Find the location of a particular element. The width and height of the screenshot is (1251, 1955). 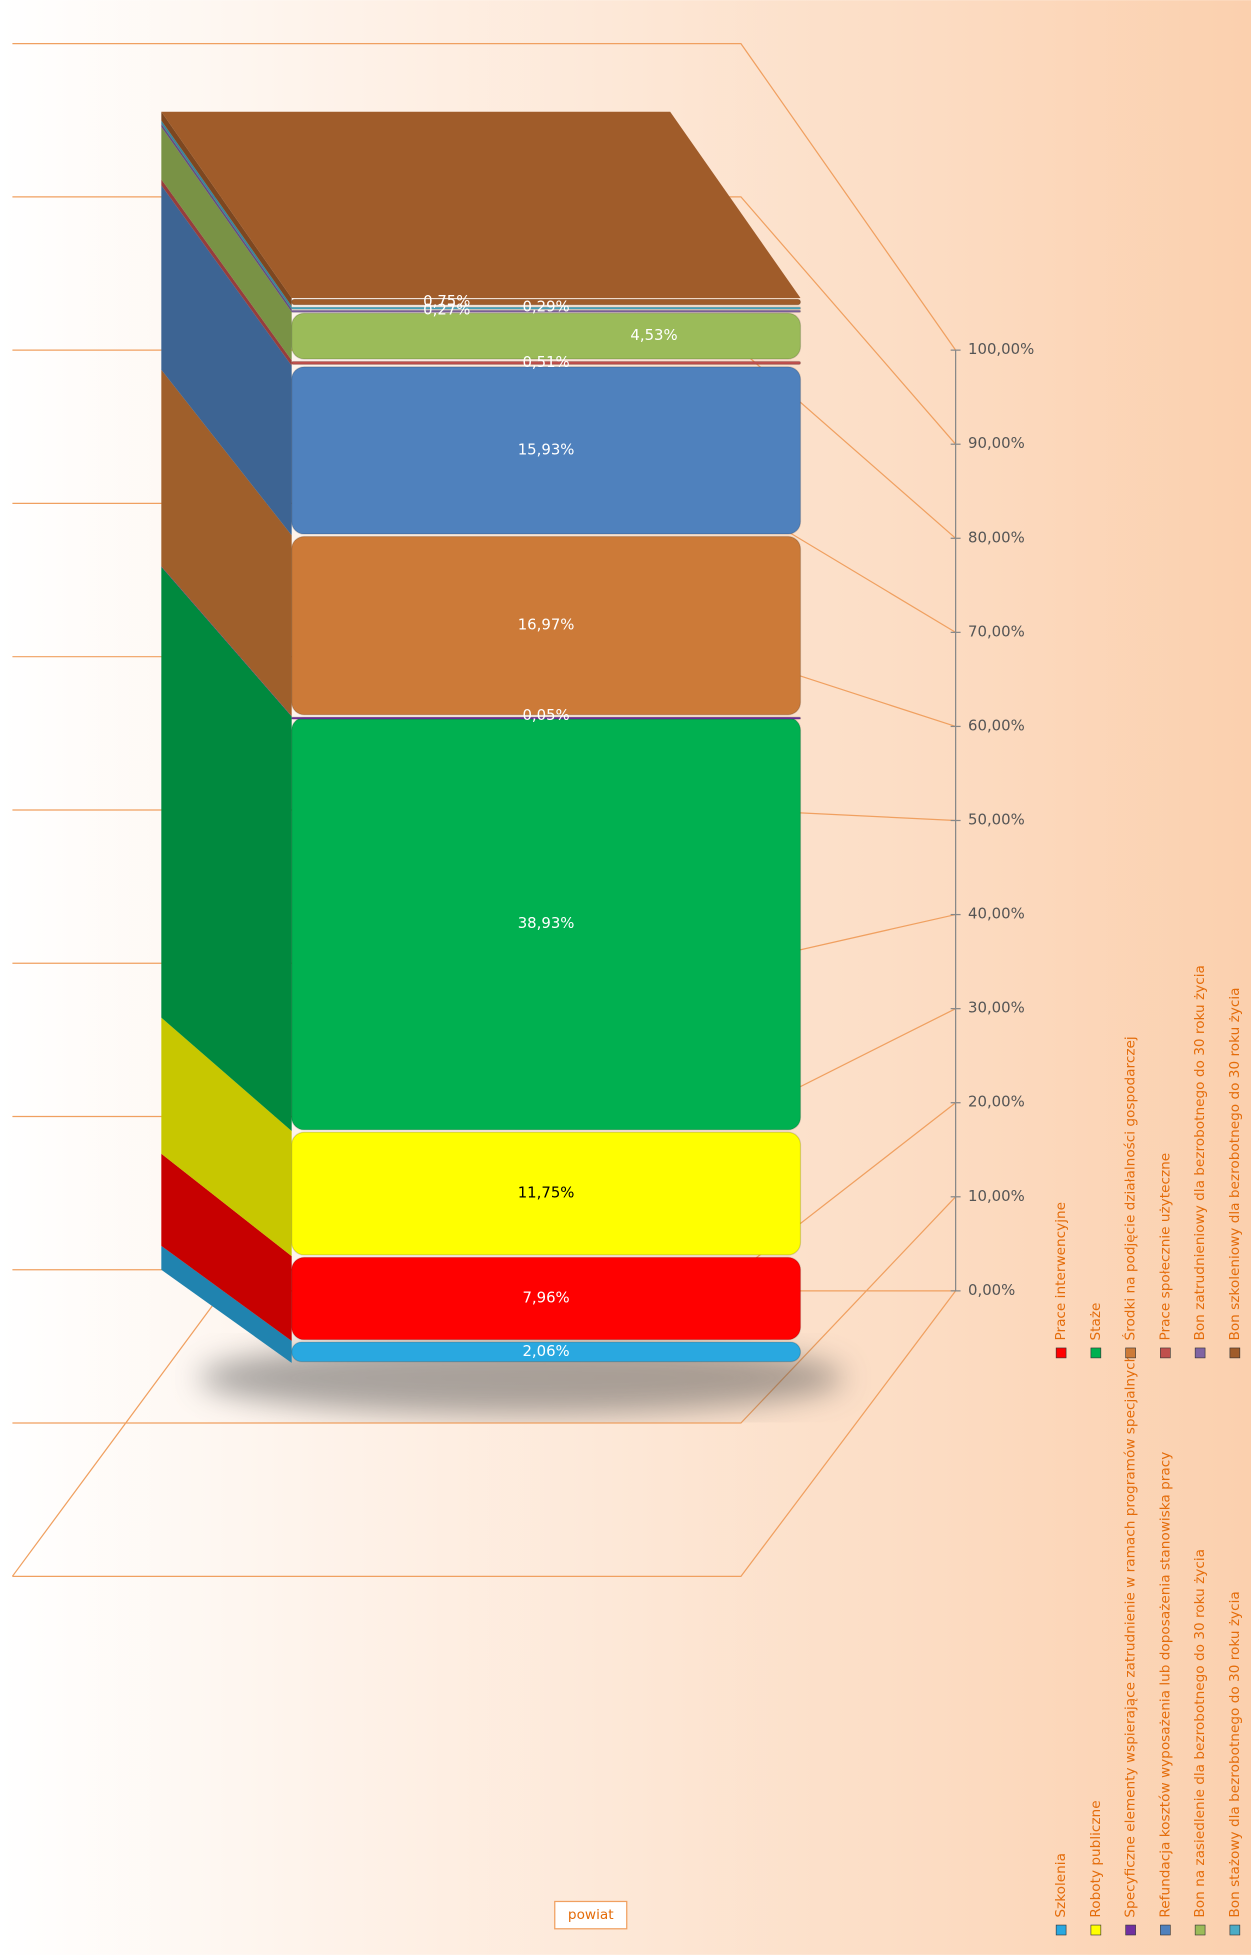

x-tick-label: powiat is located at coordinates (591, 1915).